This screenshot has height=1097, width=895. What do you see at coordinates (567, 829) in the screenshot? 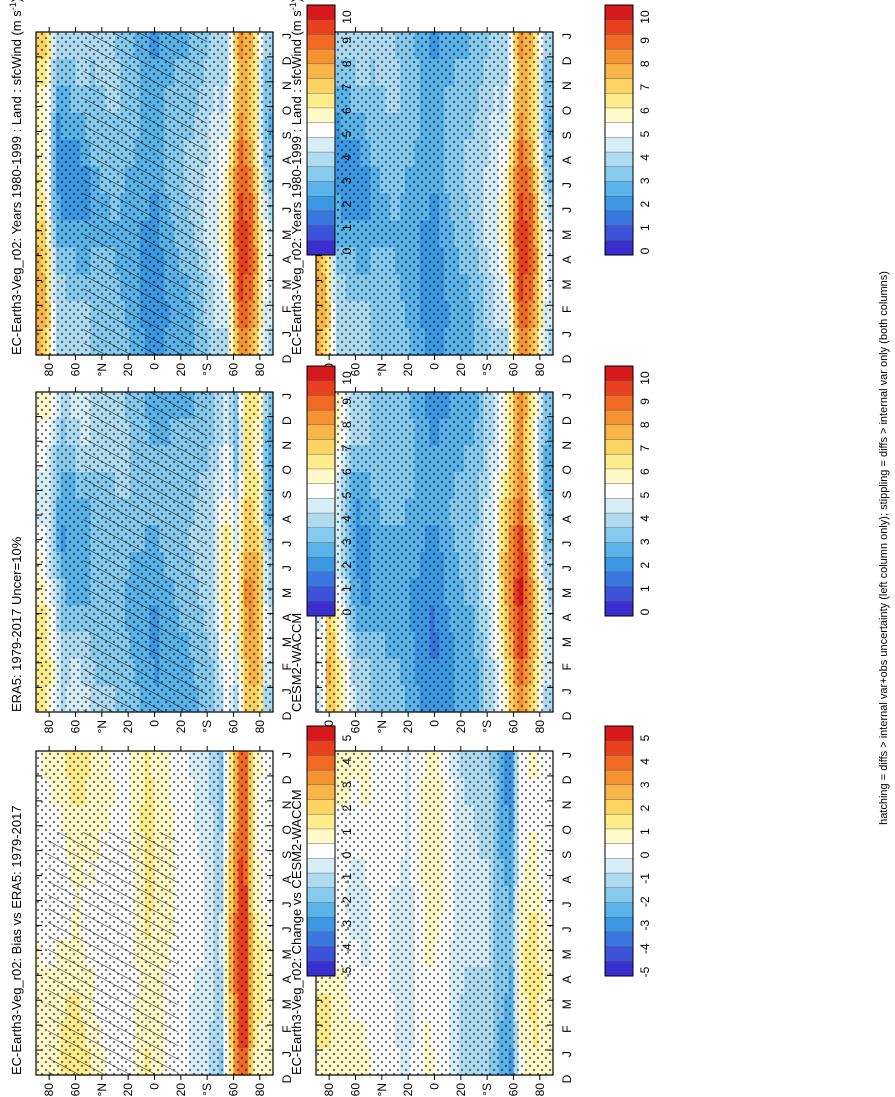
I see `month-tick-label: O` at bounding box center [567, 829].